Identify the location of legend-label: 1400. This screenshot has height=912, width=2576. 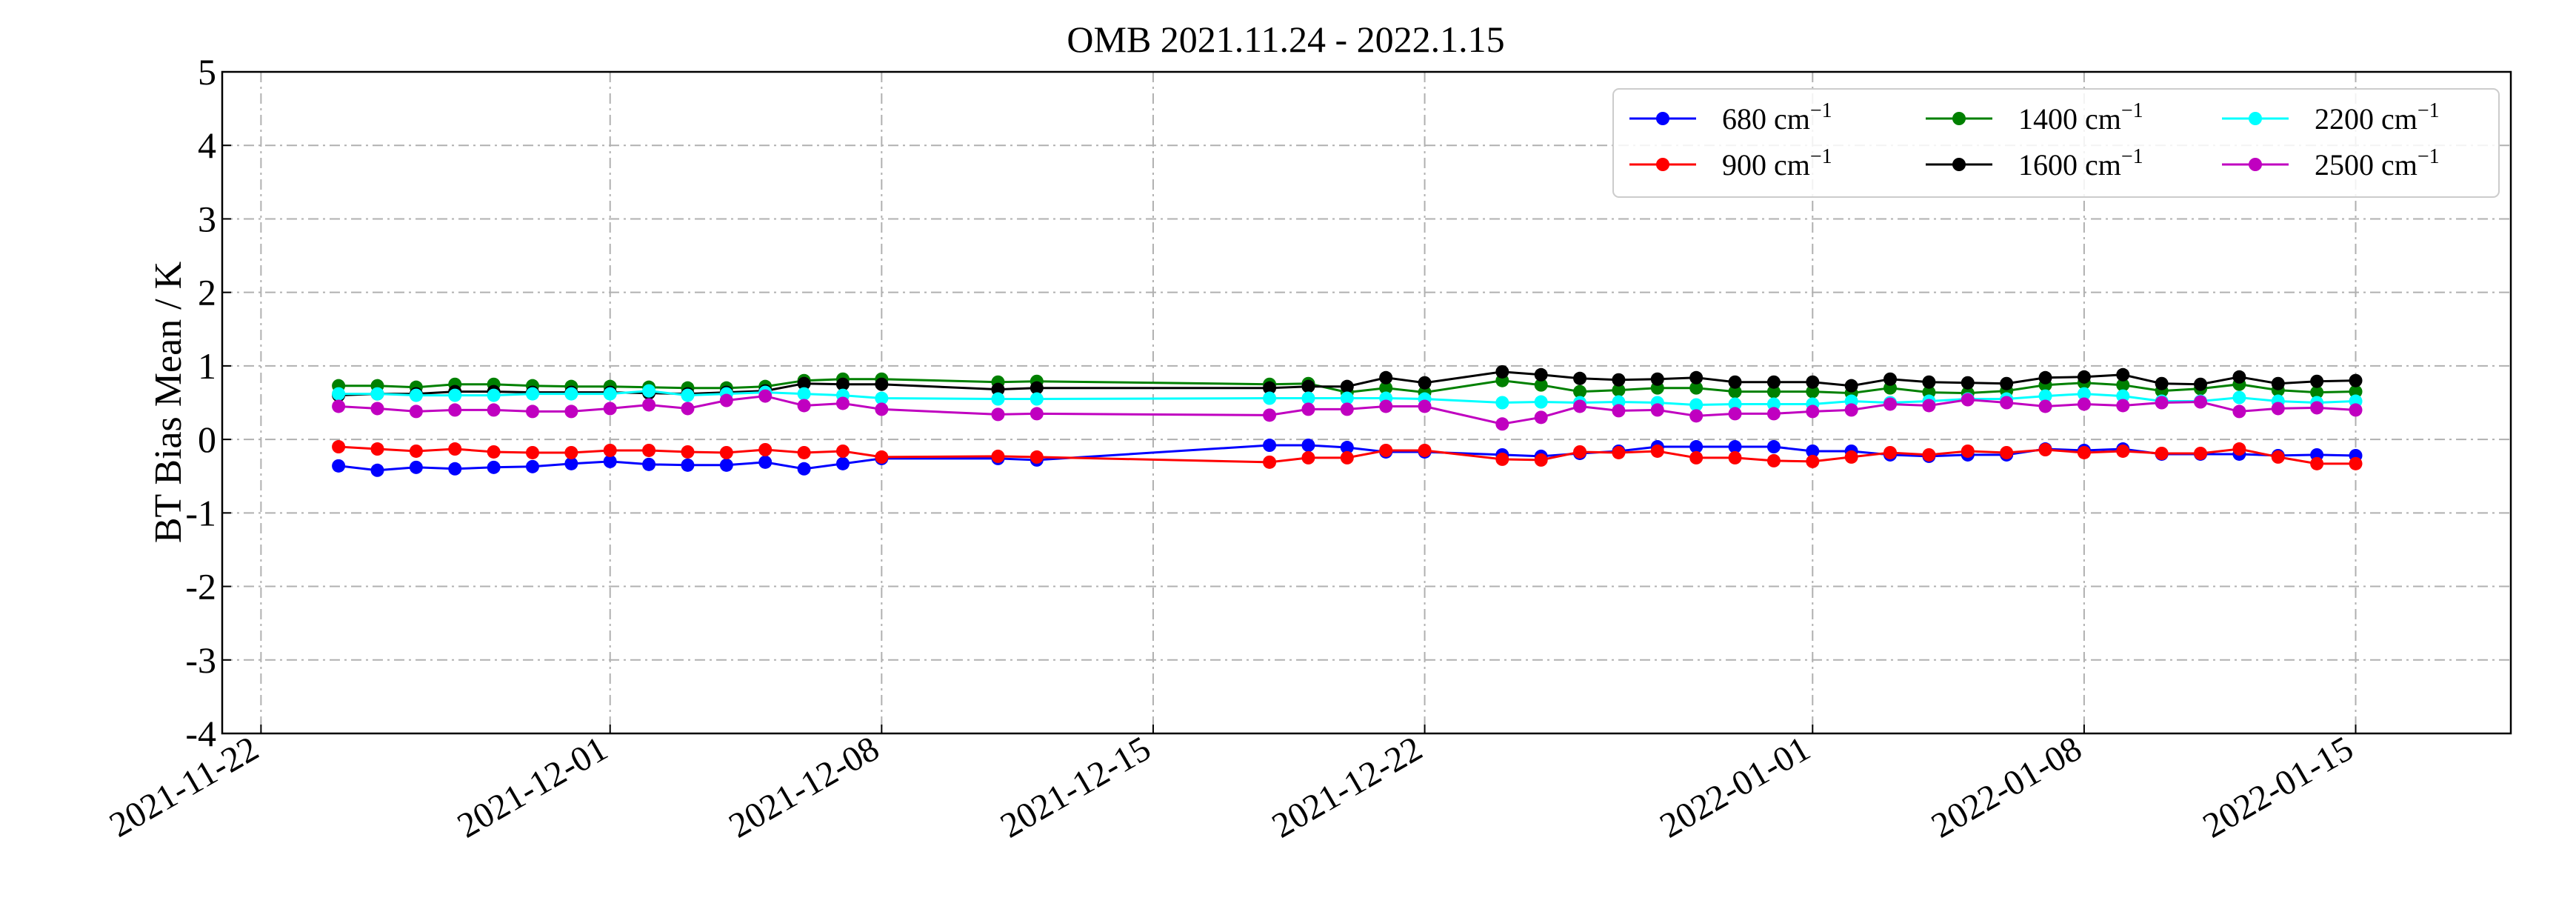
(2051, 119).